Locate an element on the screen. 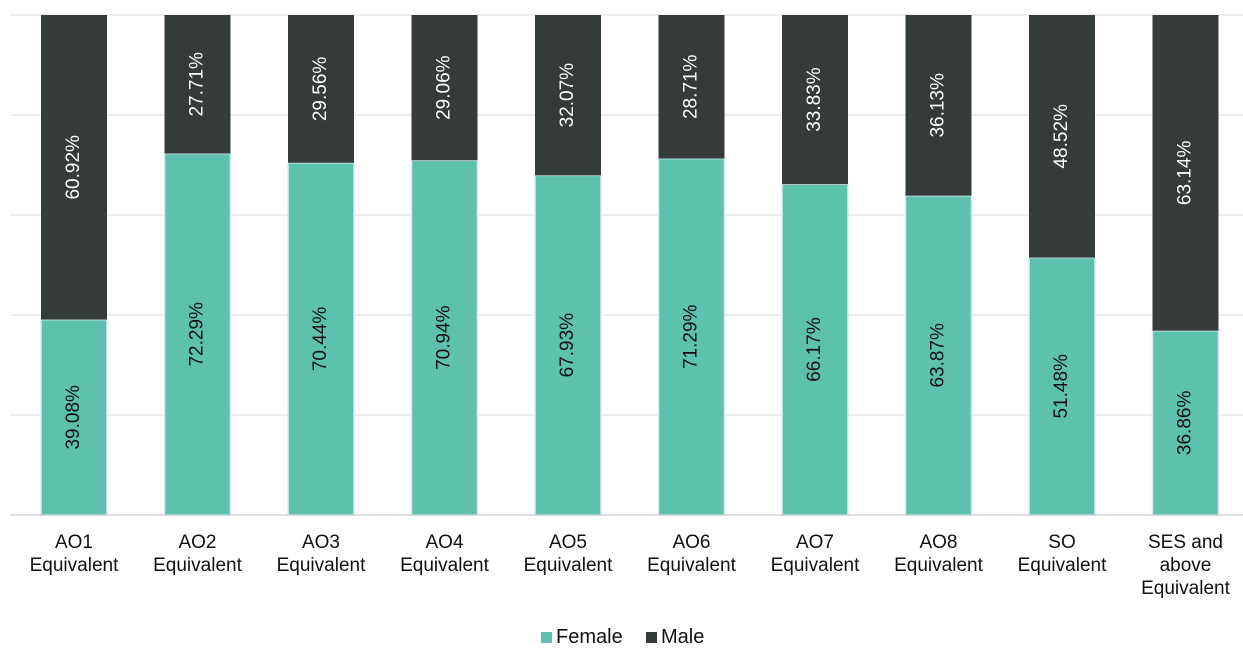 The image size is (1243, 653). data-label-male: 48.52% is located at coordinates (1061, 136).